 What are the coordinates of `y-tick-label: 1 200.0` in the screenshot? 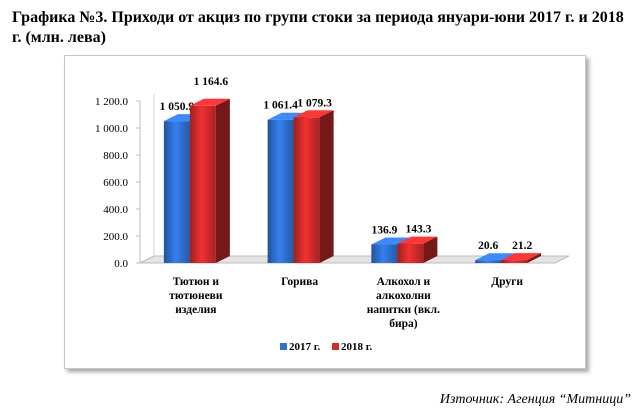 It's located at (112, 102).